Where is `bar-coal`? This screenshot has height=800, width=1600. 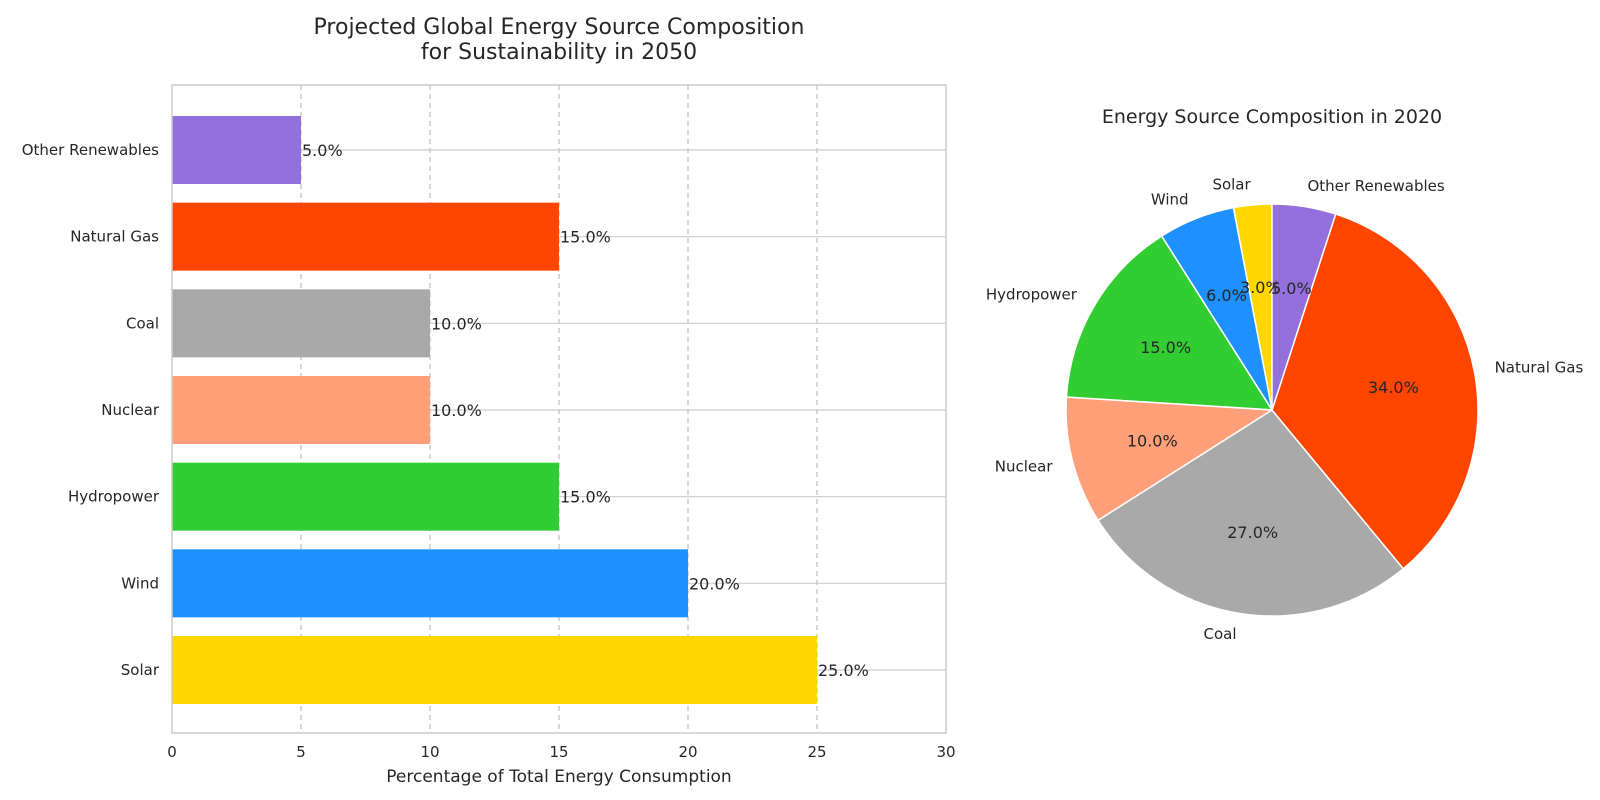
bar-coal is located at coordinates (301, 323).